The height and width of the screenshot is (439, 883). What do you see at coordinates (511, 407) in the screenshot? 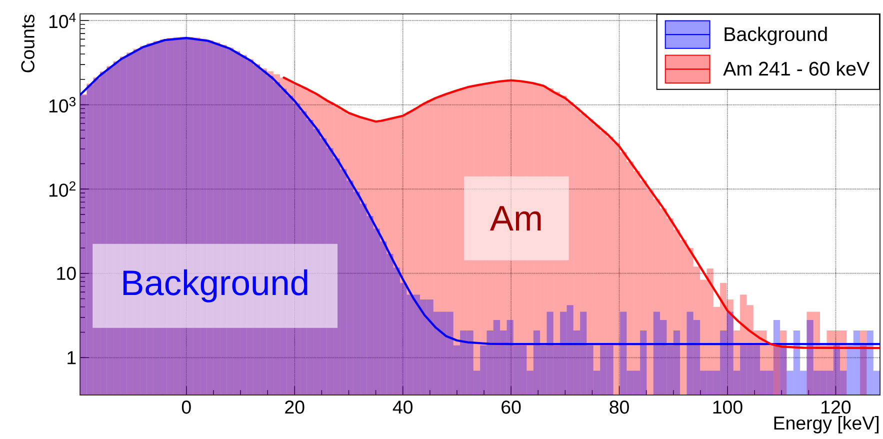
I see `x-tick-label: 60` at bounding box center [511, 407].